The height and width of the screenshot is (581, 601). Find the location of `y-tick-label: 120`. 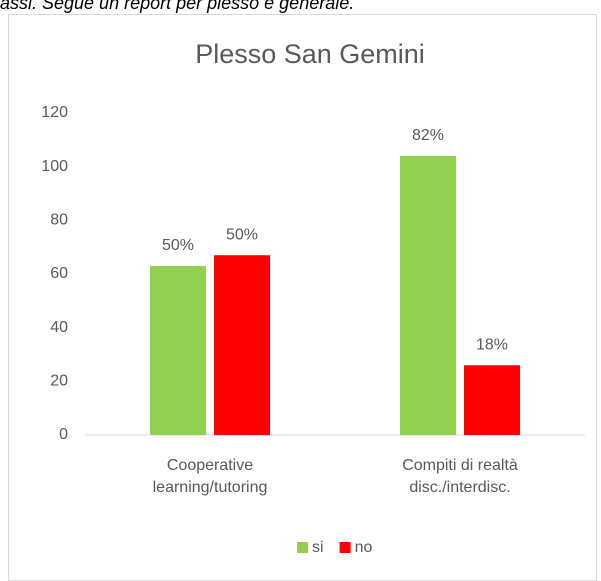

y-tick-label: 120 is located at coordinates (54, 112).